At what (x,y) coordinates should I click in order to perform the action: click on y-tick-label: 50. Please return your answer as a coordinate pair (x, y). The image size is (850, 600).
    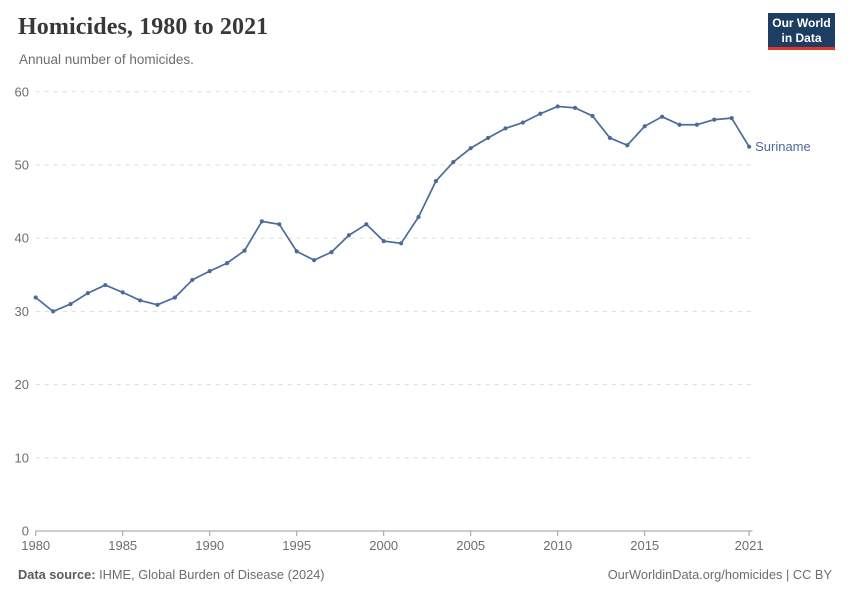
    Looking at the image, I should click on (22, 165).